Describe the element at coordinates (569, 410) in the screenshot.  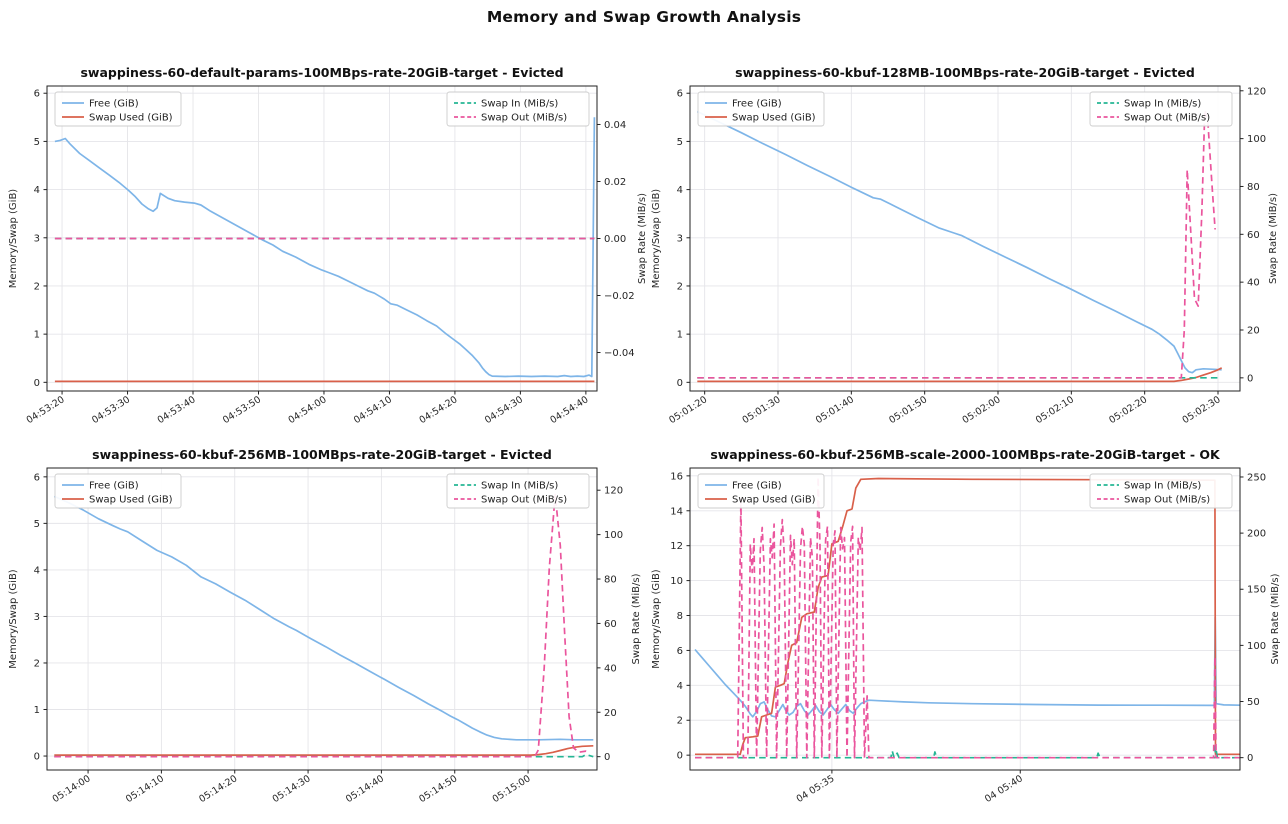
I see `x-tick-label: 04:54:40` at that location.